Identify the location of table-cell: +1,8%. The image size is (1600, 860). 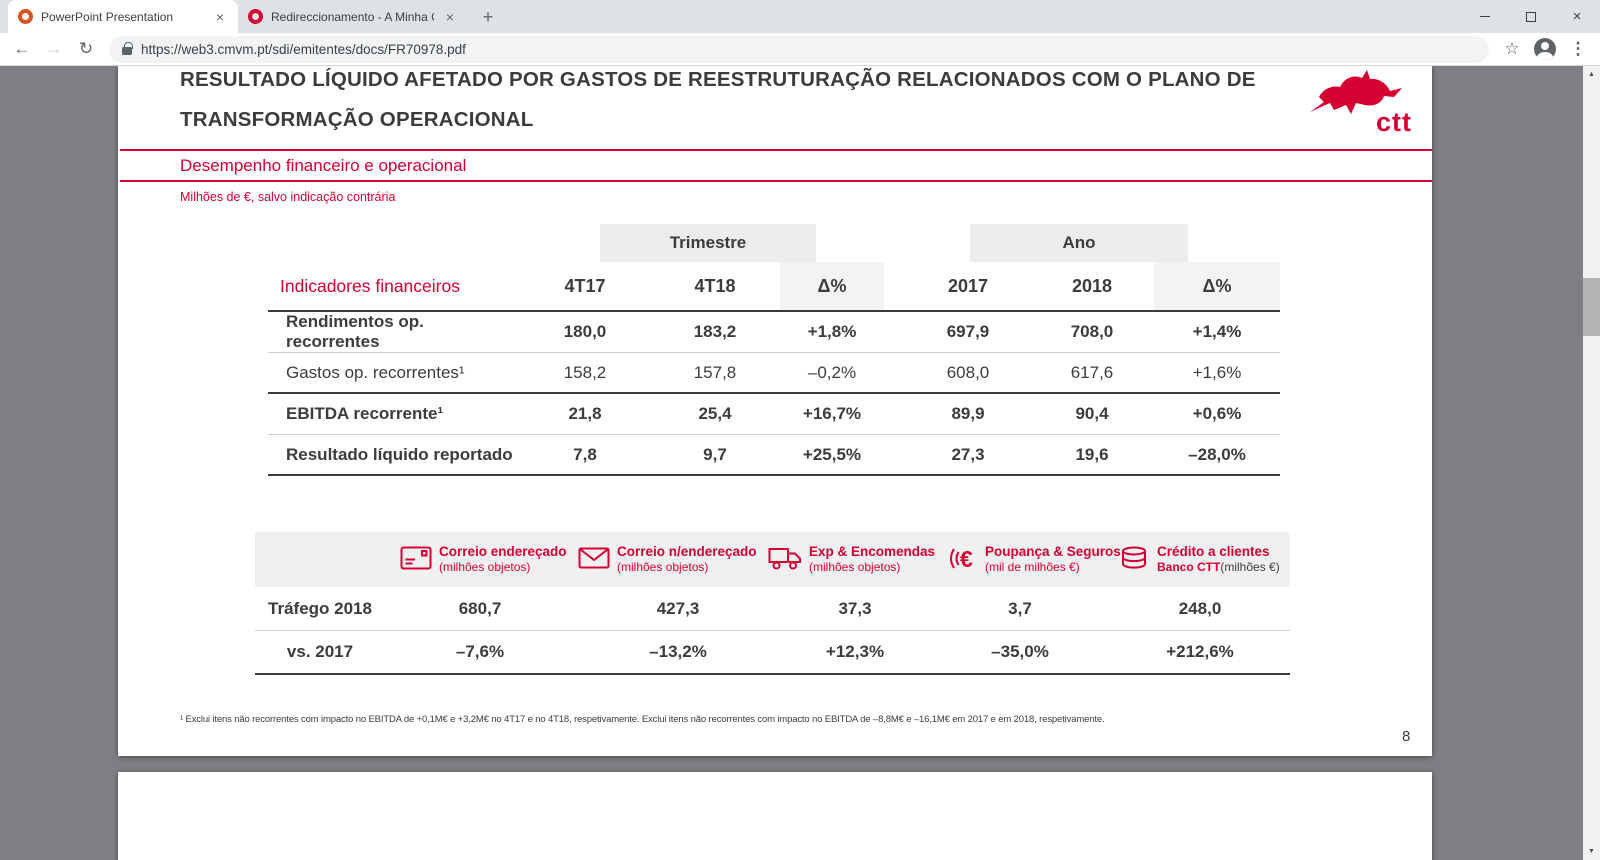
(832, 331).